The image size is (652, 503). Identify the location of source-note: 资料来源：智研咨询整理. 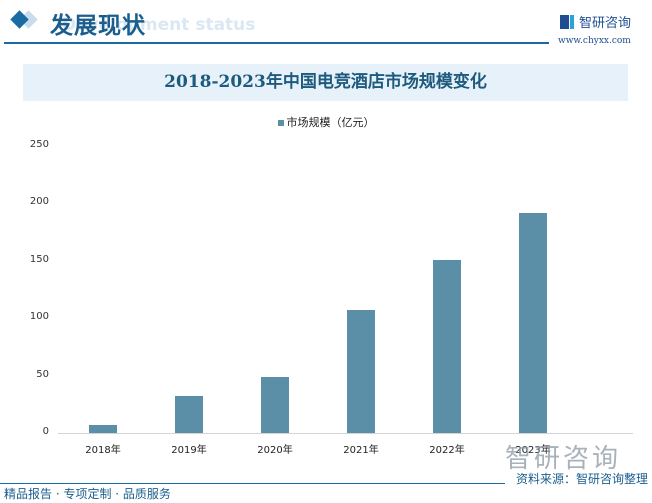
(581, 479).